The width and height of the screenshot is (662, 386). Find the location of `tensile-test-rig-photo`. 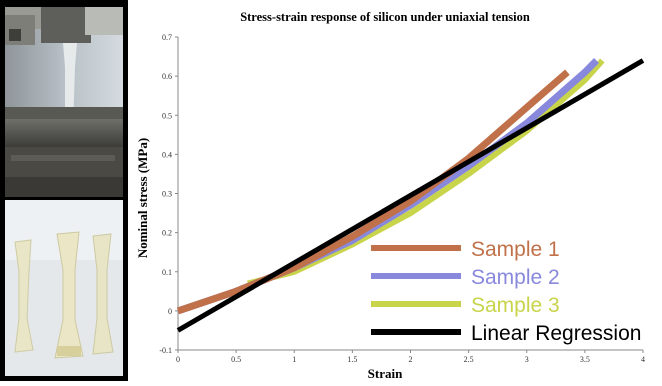

tensile-test-rig-photo is located at coordinates (64, 102).